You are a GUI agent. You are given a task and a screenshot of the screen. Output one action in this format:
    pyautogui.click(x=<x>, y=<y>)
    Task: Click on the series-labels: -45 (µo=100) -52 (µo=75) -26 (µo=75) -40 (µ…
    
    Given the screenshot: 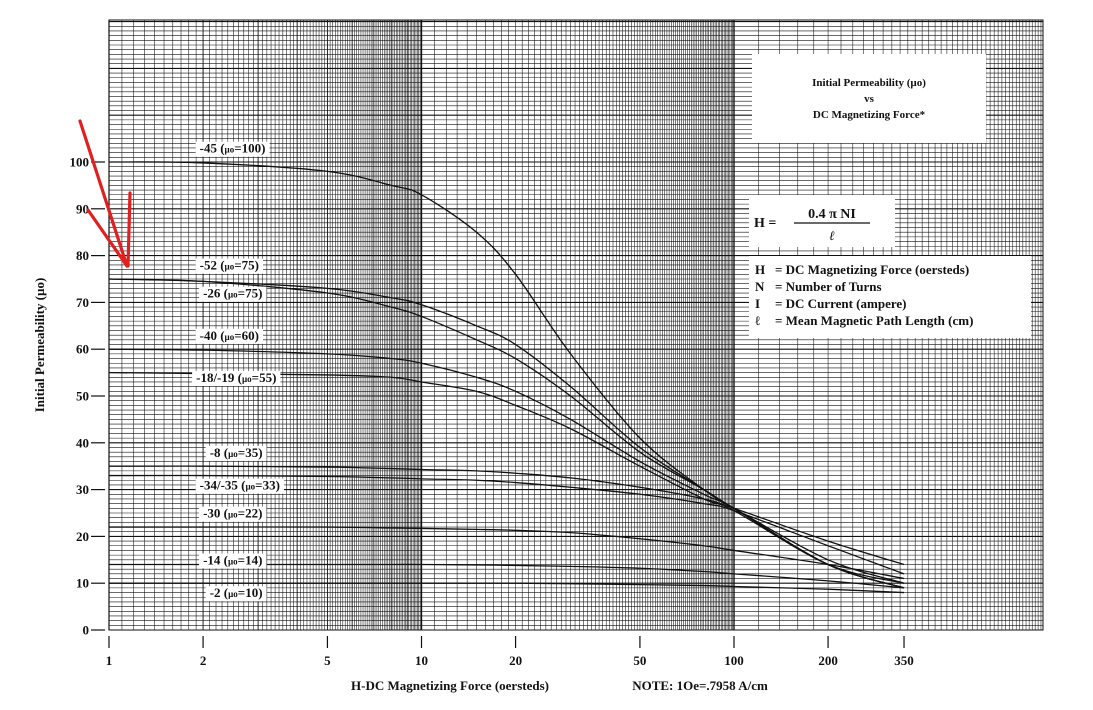 What is the action you would take?
    pyautogui.click(x=238, y=371)
    